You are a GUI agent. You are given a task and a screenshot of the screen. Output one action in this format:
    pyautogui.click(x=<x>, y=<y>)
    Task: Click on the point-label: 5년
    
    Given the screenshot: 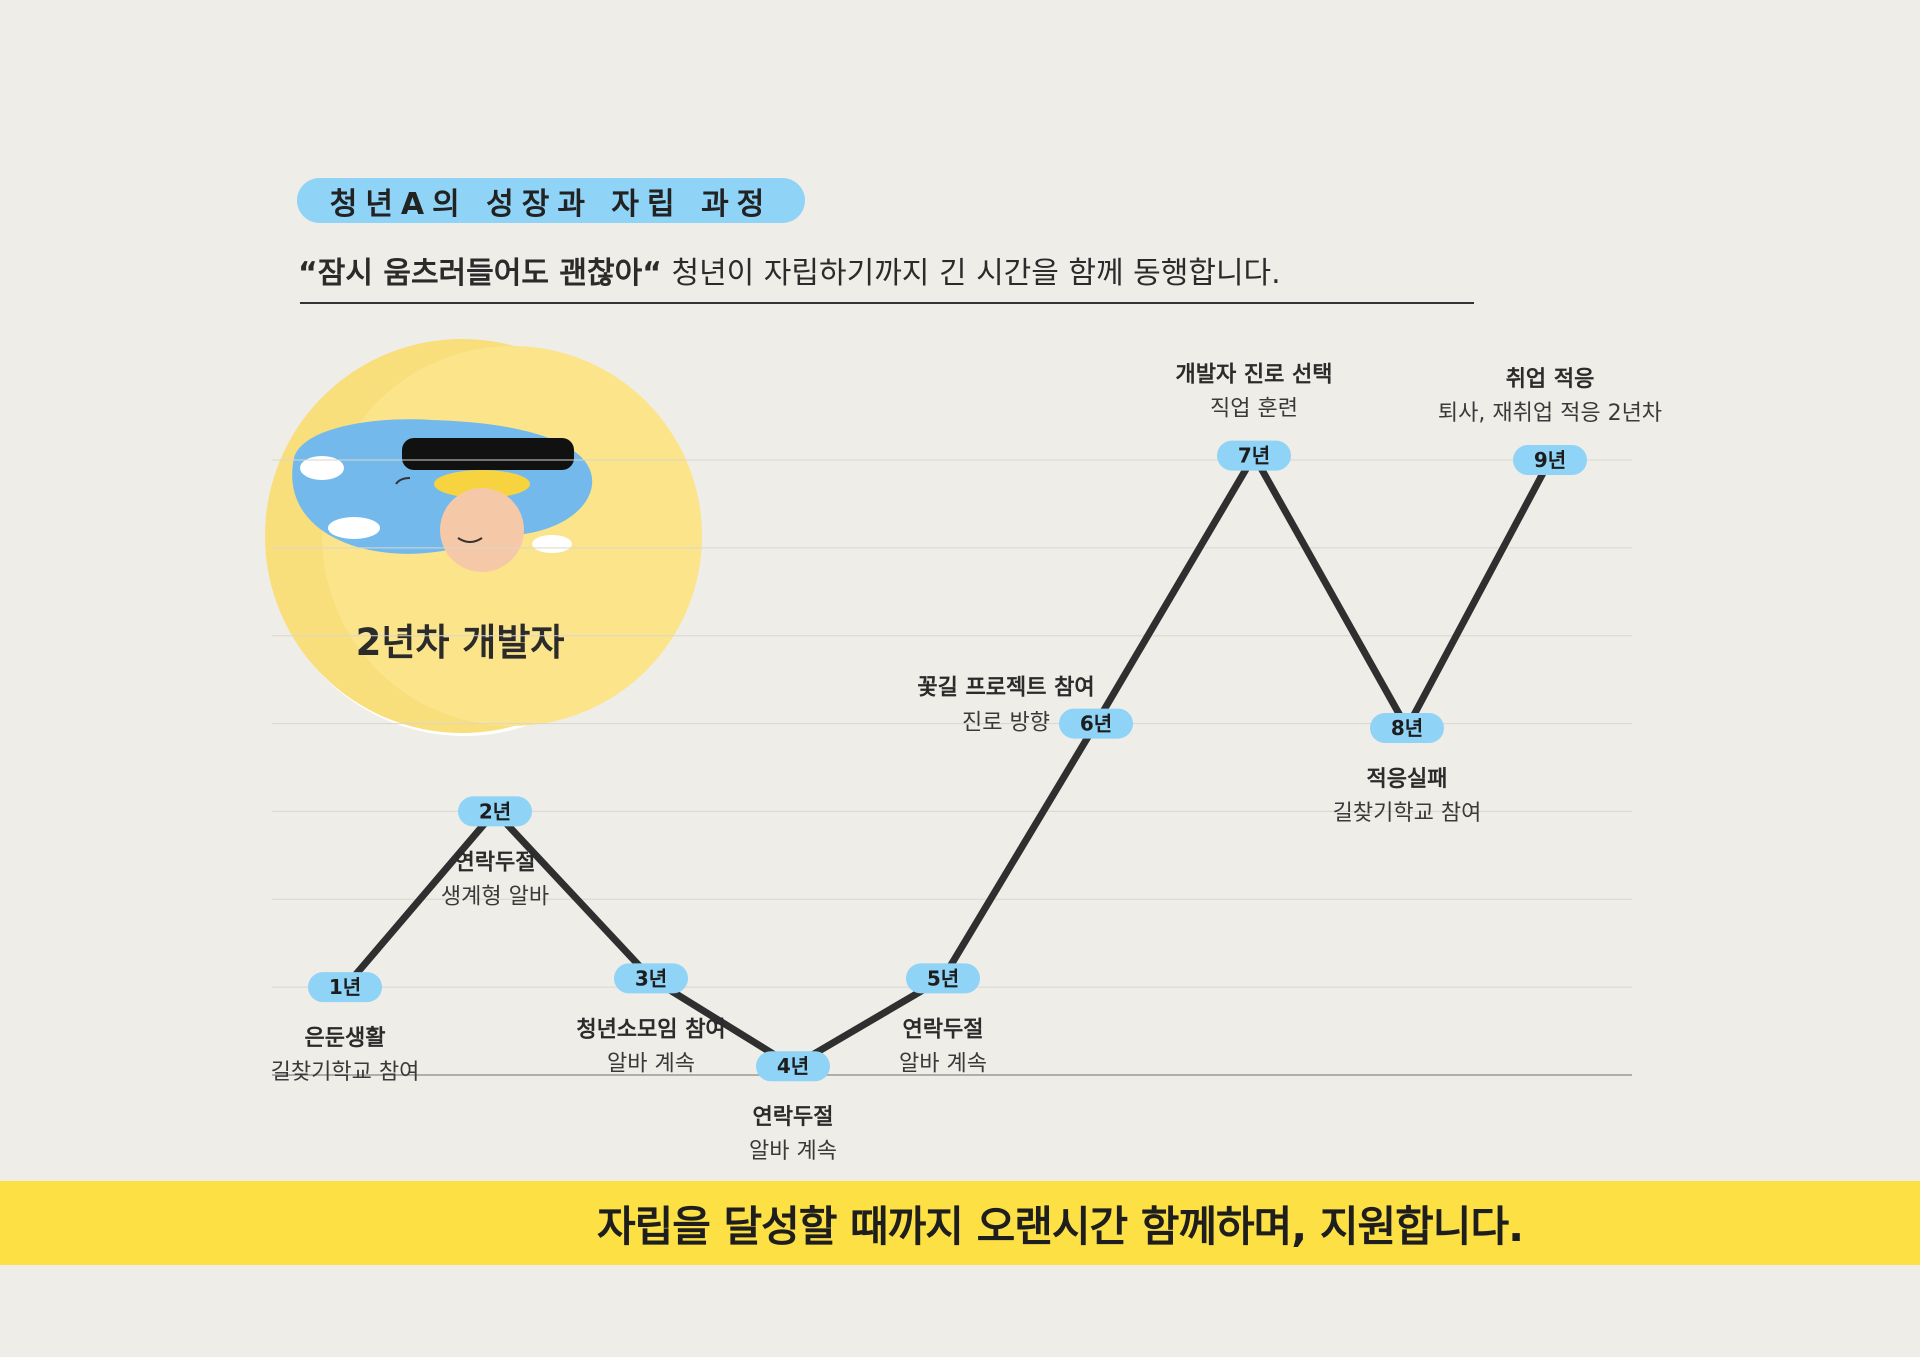 What is the action you would take?
    pyautogui.click(x=943, y=978)
    